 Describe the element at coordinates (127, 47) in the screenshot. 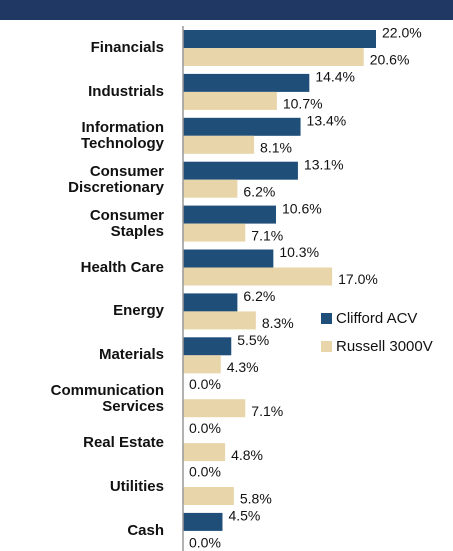

I see `category-label: Financials` at that location.